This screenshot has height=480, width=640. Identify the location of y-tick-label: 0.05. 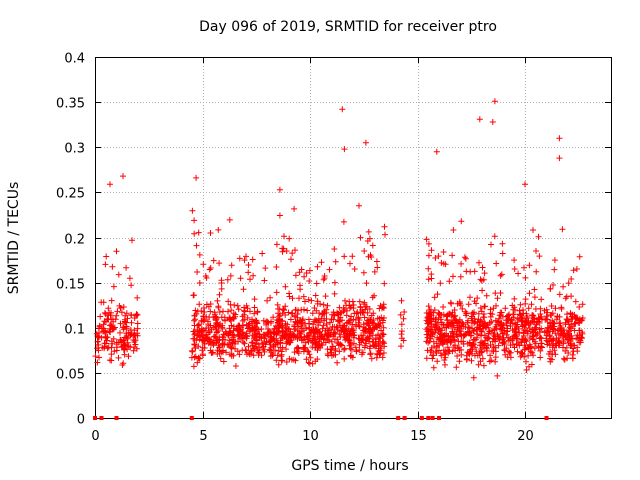
(70, 375).